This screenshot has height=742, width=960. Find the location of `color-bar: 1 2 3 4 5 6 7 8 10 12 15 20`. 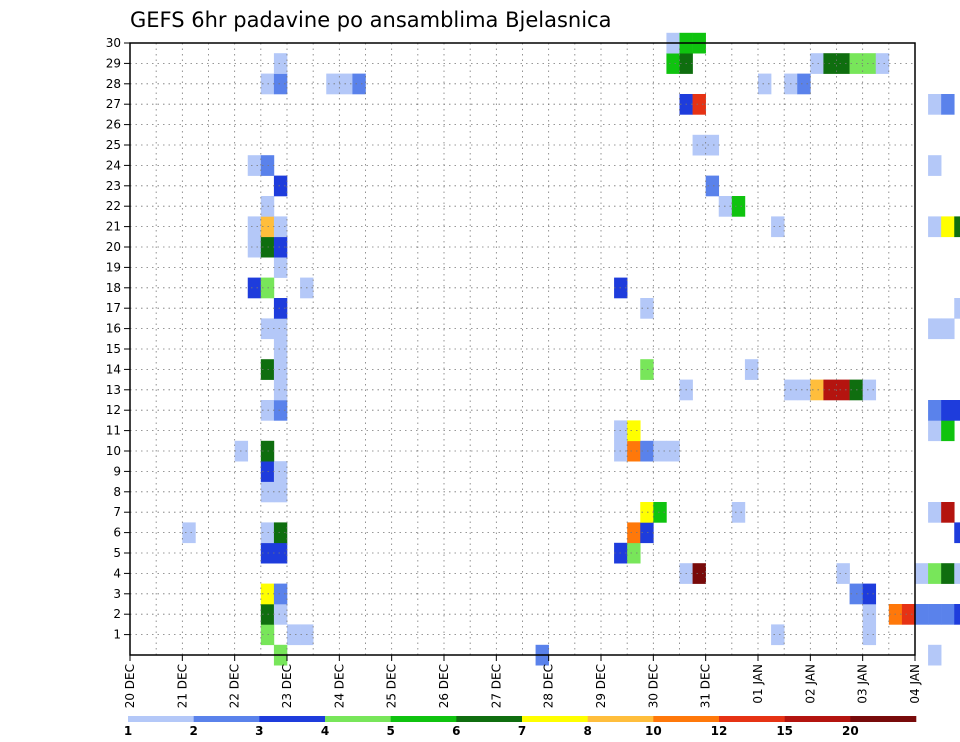

color-bar: 1 2 3 4 5 6 7 8 10 12 15 20 is located at coordinates (520, 727).